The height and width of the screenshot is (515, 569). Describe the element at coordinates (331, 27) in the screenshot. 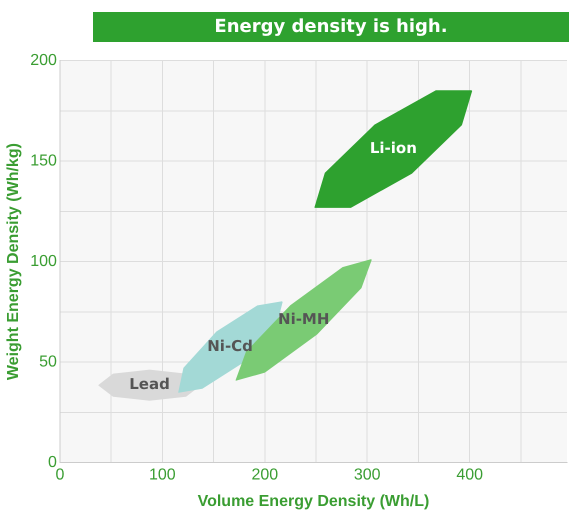

I see `chart-title: Energy density is high.` at that location.